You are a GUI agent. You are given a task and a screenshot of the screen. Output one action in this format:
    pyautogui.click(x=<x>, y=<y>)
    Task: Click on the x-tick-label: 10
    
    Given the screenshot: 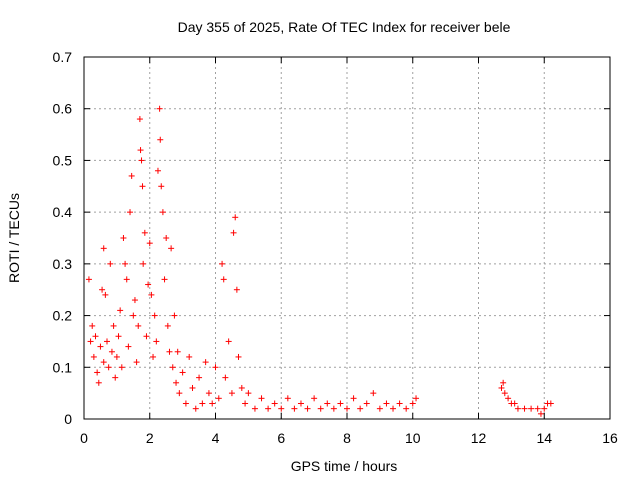 What is the action you would take?
    pyautogui.click(x=413, y=438)
    